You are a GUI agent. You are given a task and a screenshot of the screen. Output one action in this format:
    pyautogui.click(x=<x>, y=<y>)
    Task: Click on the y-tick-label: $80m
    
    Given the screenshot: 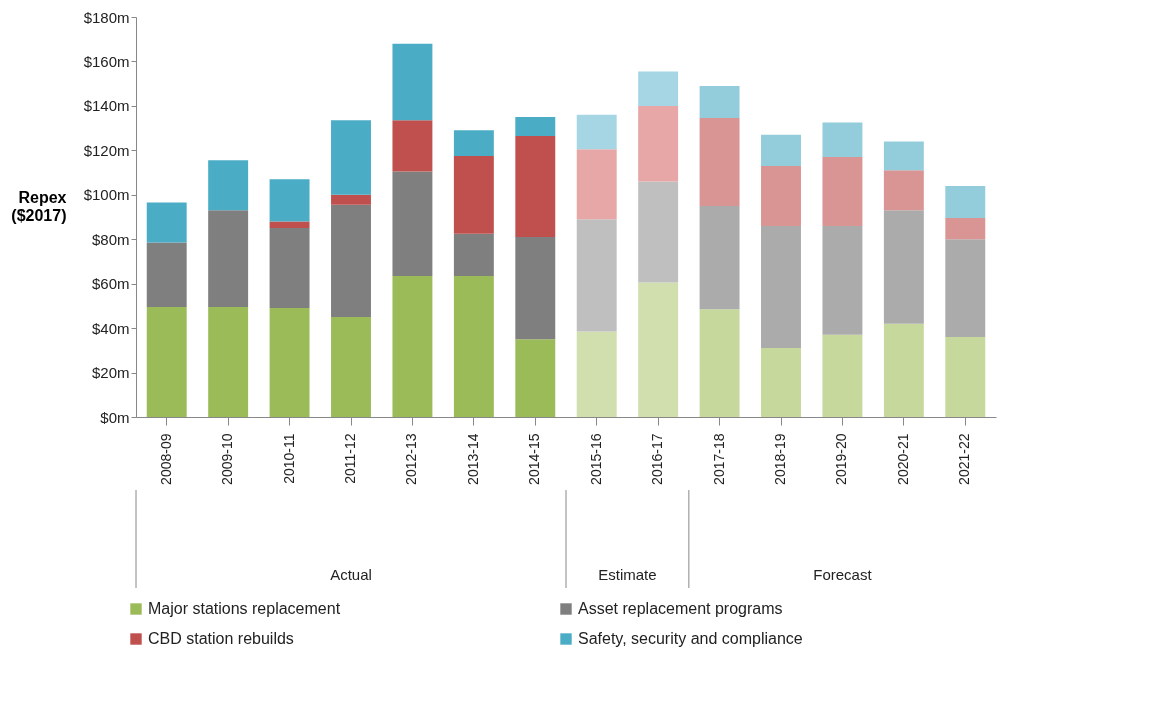 What is the action you would take?
    pyautogui.click(x=110, y=239)
    